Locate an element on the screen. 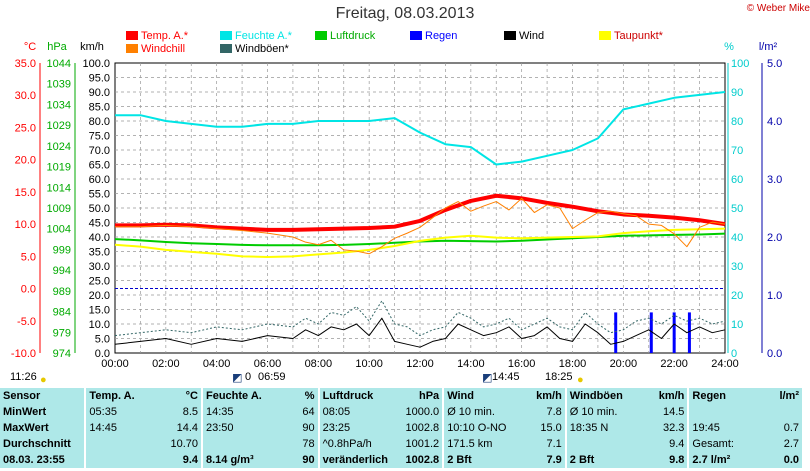 The width and height of the screenshot is (810, 471). stats-cell: 7.1 is located at coordinates (554, 444).